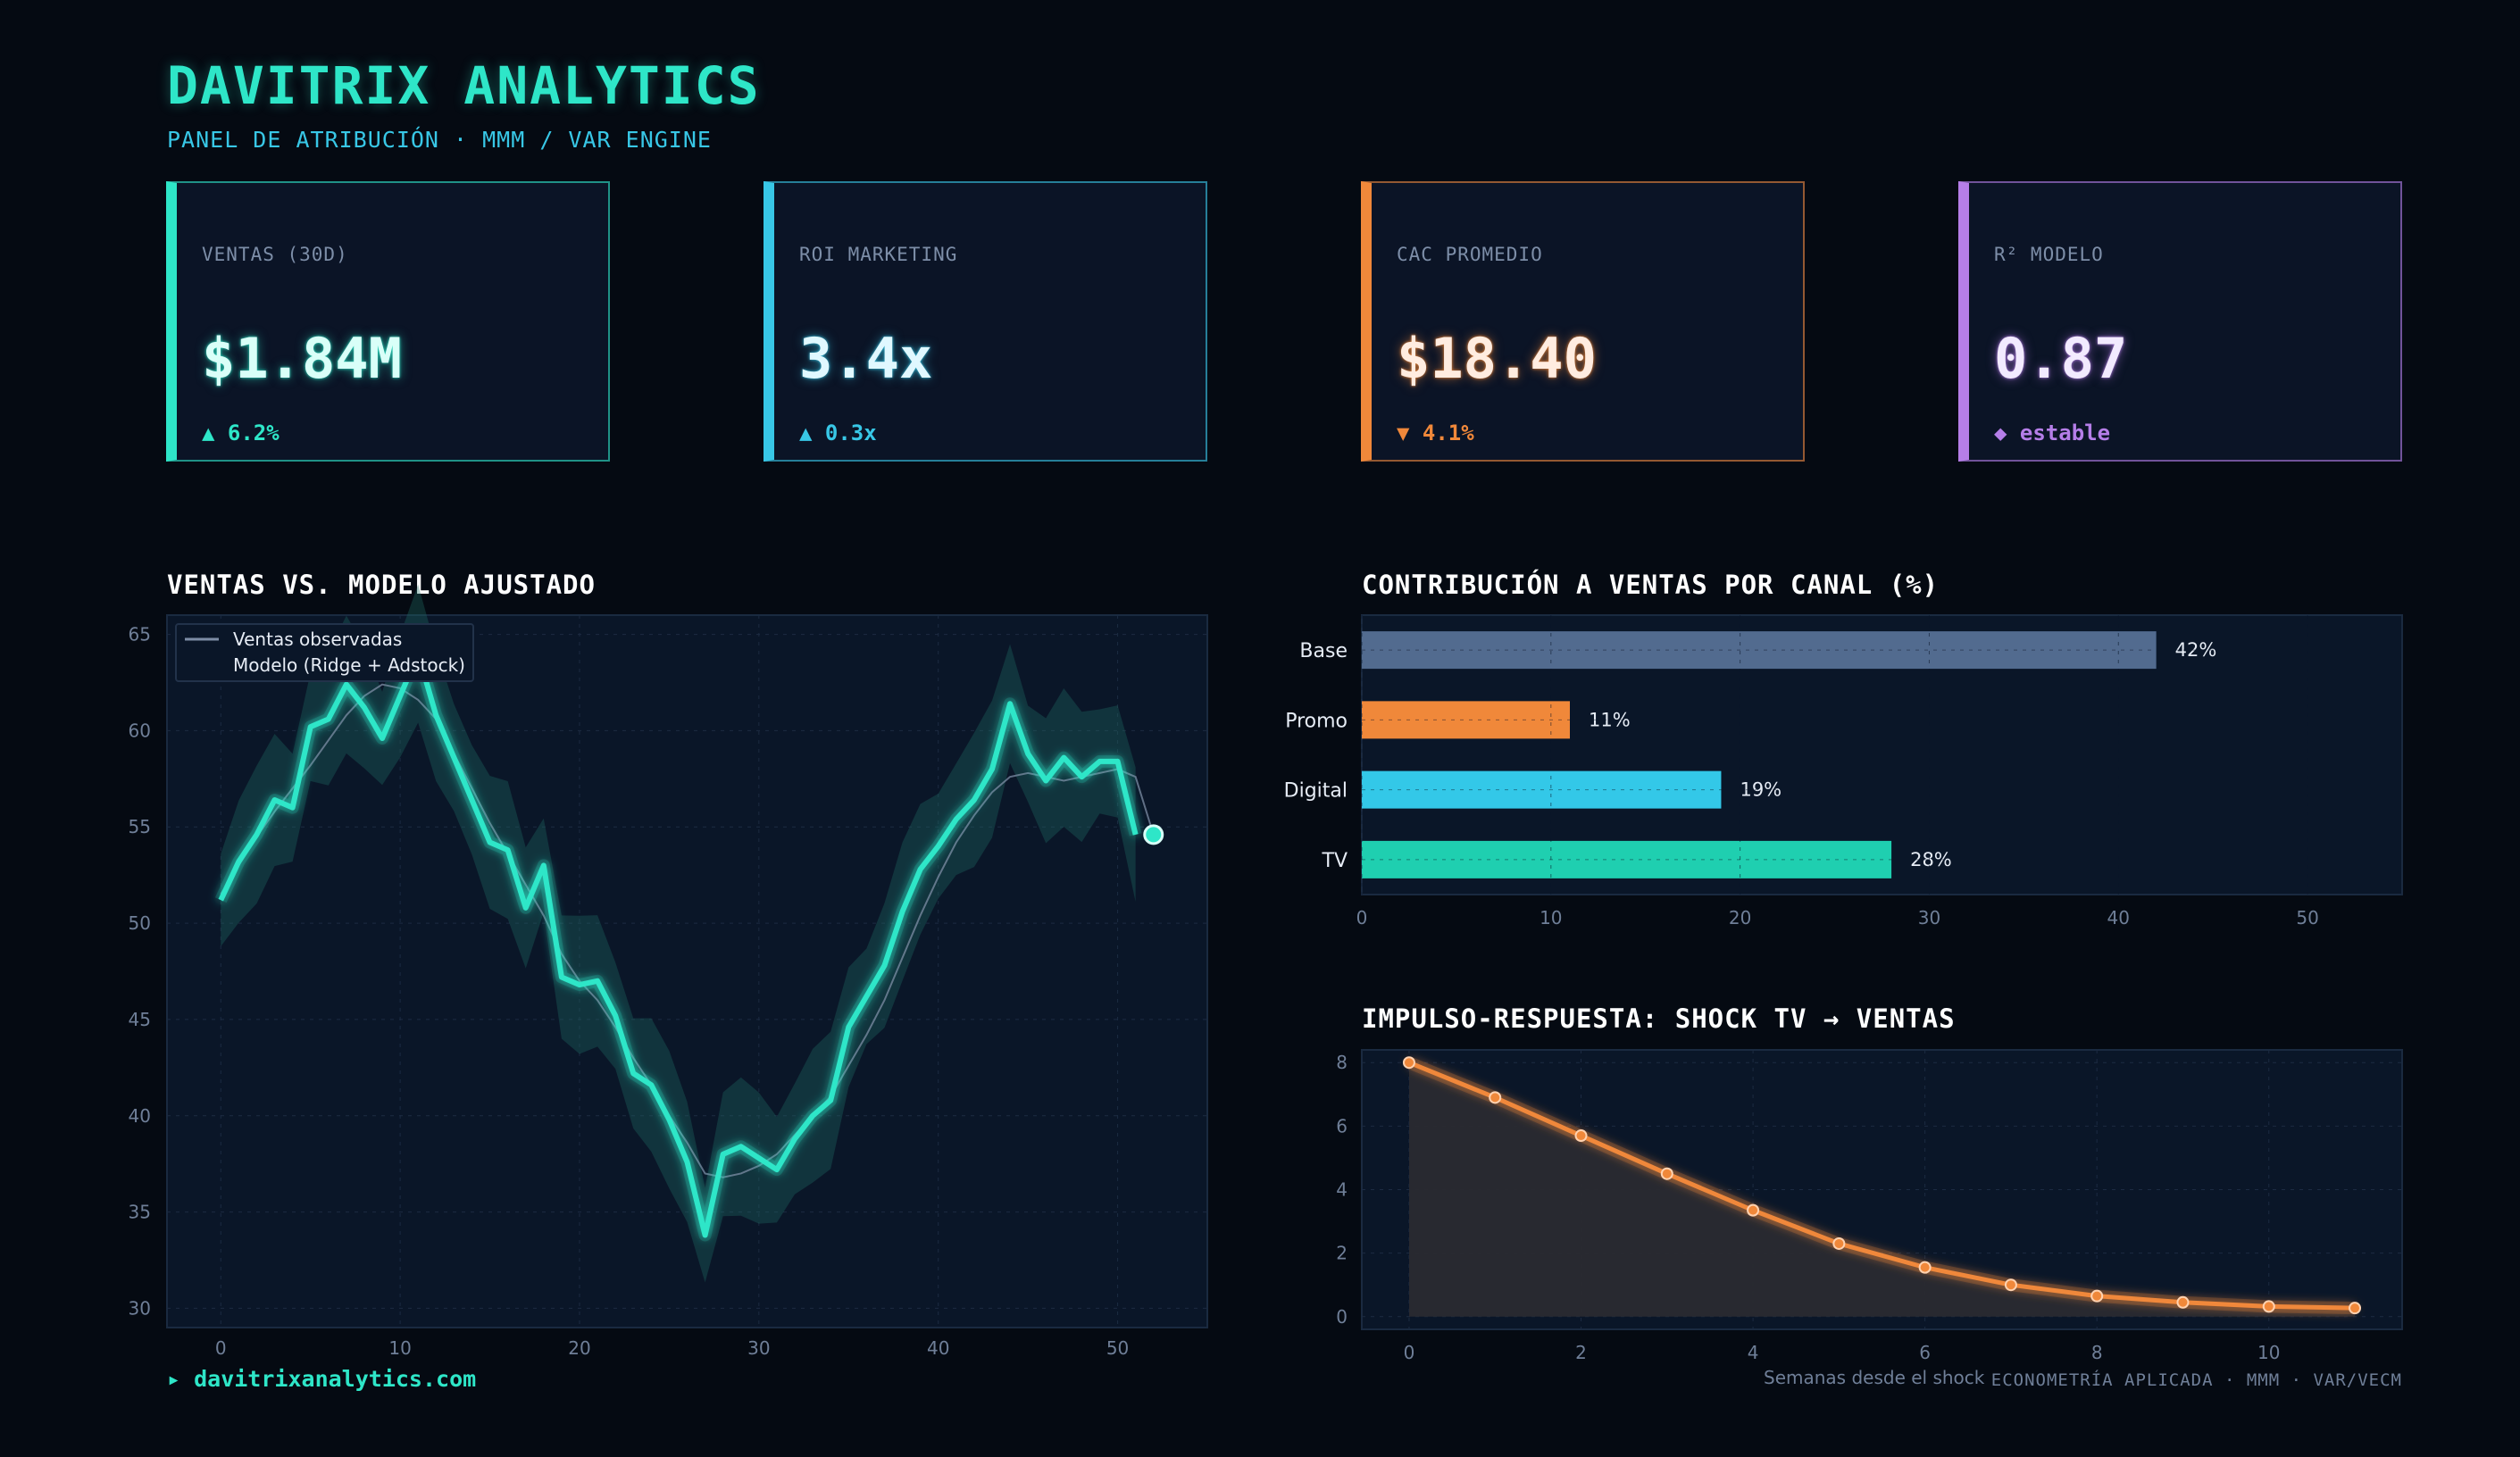 The width and height of the screenshot is (2520, 1457). What do you see at coordinates (1153, 834) in the screenshot?
I see `last-point-marker` at bounding box center [1153, 834].